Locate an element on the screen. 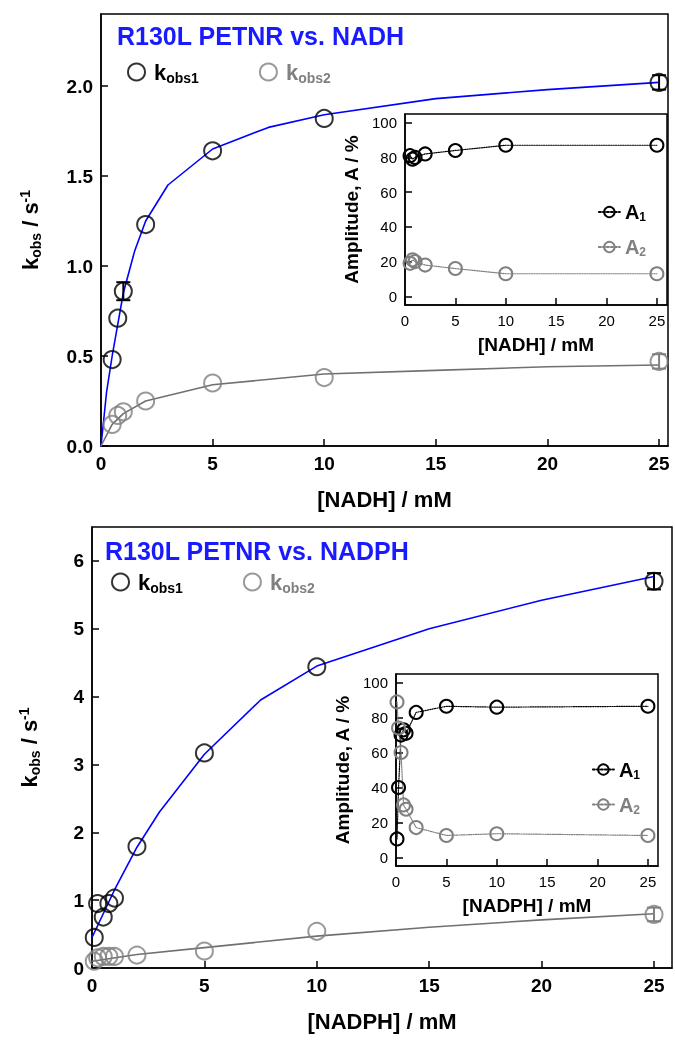 This screenshot has height=1050, width=675. y-tick-label: 4 is located at coordinates (79, 697).